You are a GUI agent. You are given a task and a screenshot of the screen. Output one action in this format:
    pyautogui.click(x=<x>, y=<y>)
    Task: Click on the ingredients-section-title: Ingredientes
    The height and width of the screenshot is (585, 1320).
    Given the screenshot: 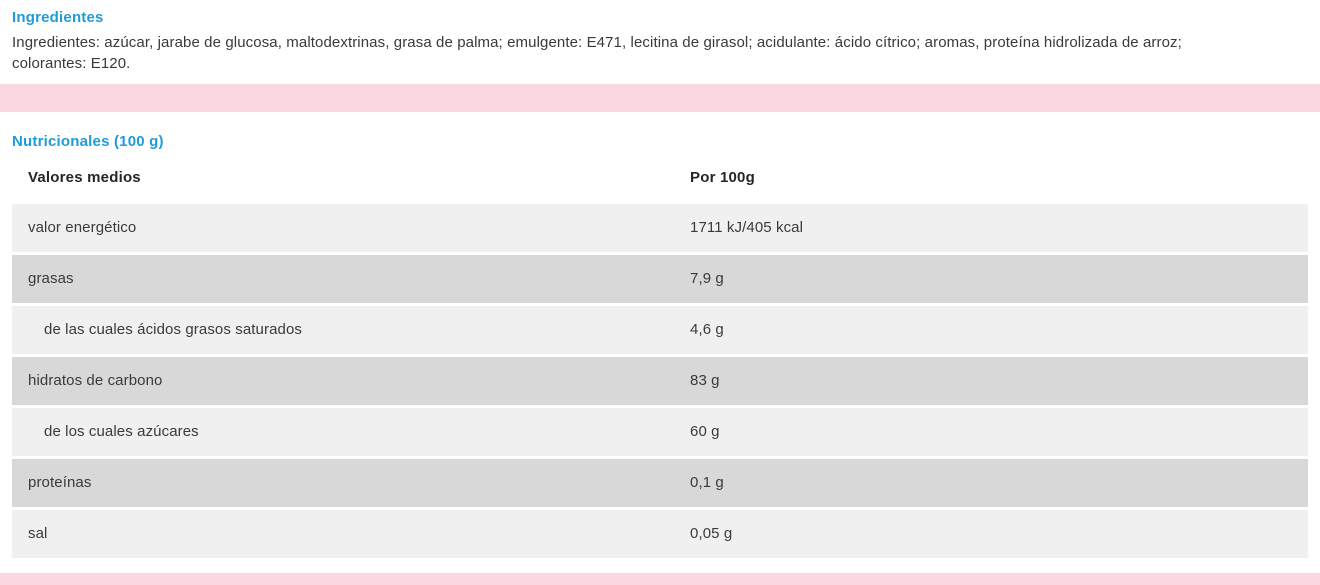 What is the action you would take?
    pyautogui.click(x=58, y=17)
    